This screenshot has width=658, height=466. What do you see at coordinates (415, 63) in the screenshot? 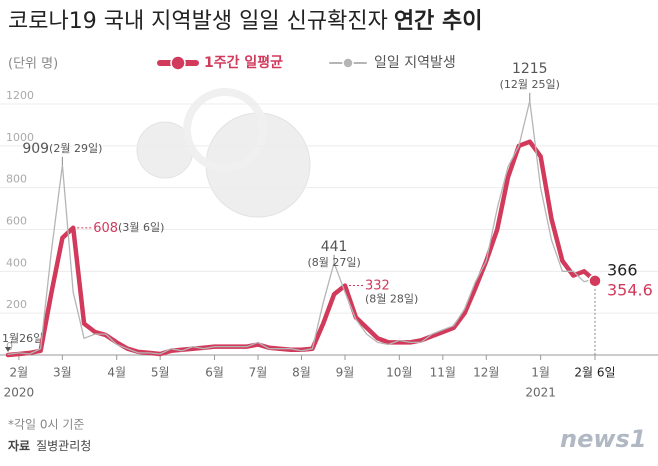
I see `legend-label: 일일 지역발생` at bounding box center [415, 63].